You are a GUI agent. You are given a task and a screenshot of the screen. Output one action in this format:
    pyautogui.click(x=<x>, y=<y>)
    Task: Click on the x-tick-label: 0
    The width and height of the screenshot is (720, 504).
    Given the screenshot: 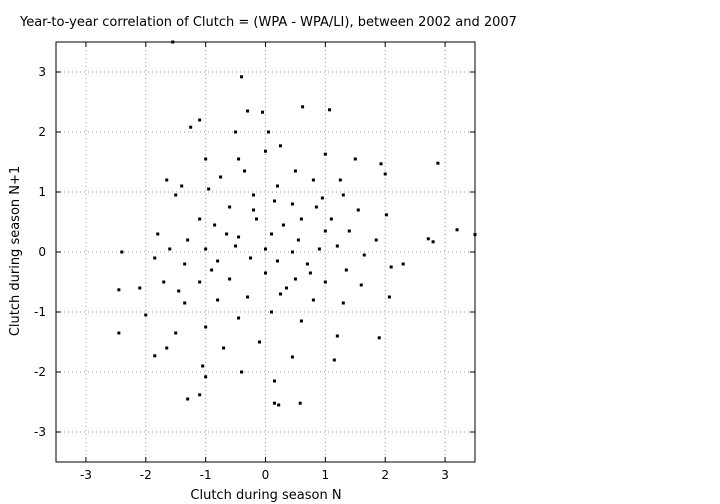 What is the action you would take?
    pyautogui.click(x=266, y=475)
    